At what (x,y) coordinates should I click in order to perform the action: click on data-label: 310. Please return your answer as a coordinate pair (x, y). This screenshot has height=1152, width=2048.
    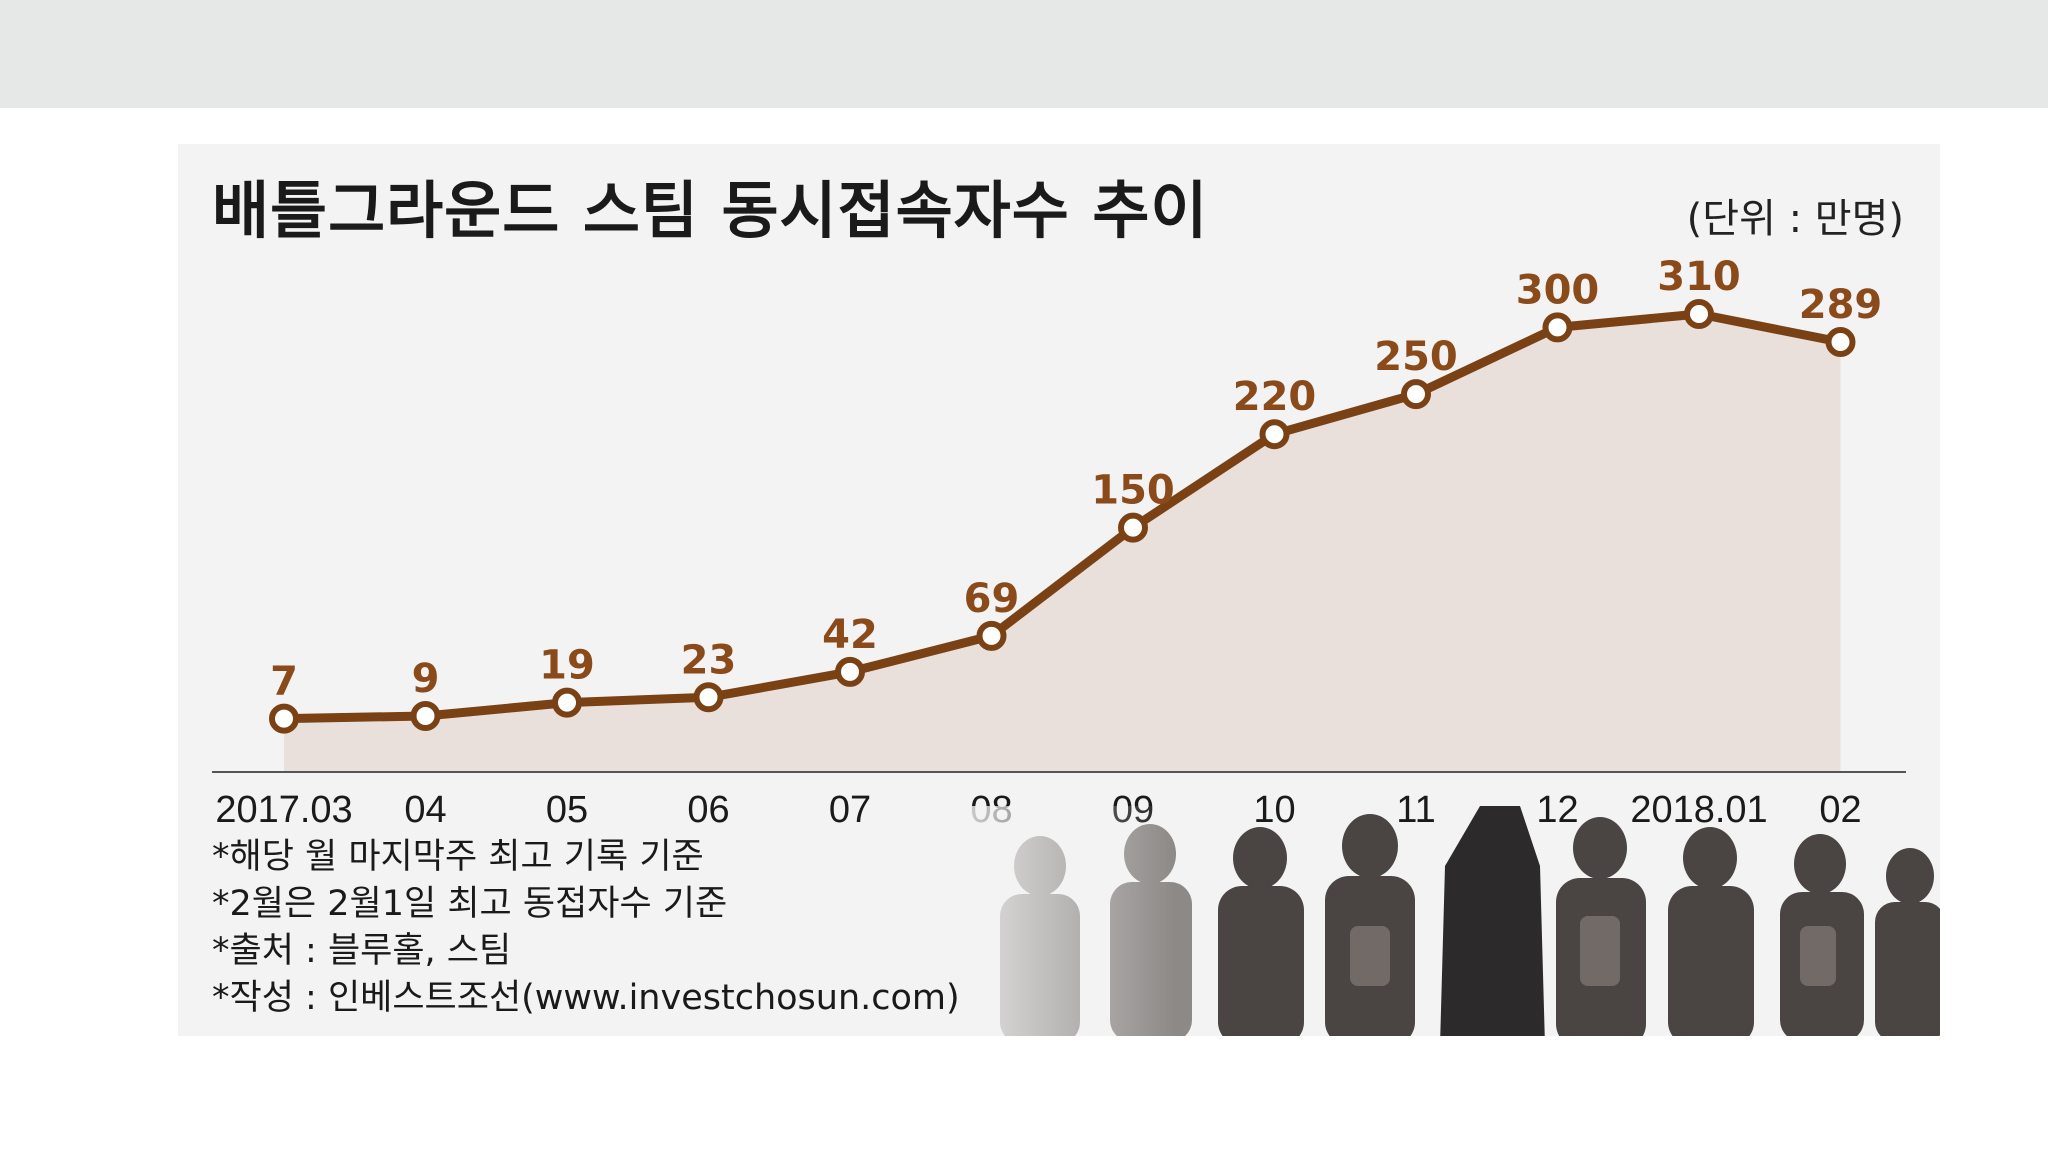
    Looking at the image, I should click on (1699, 277).